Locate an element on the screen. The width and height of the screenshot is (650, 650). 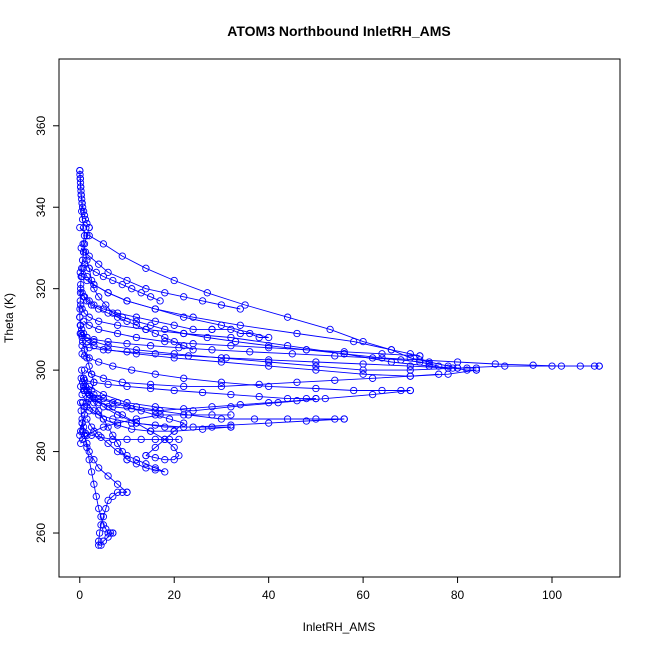
x-tick-label: 60 is located at coordinates (363, 595).